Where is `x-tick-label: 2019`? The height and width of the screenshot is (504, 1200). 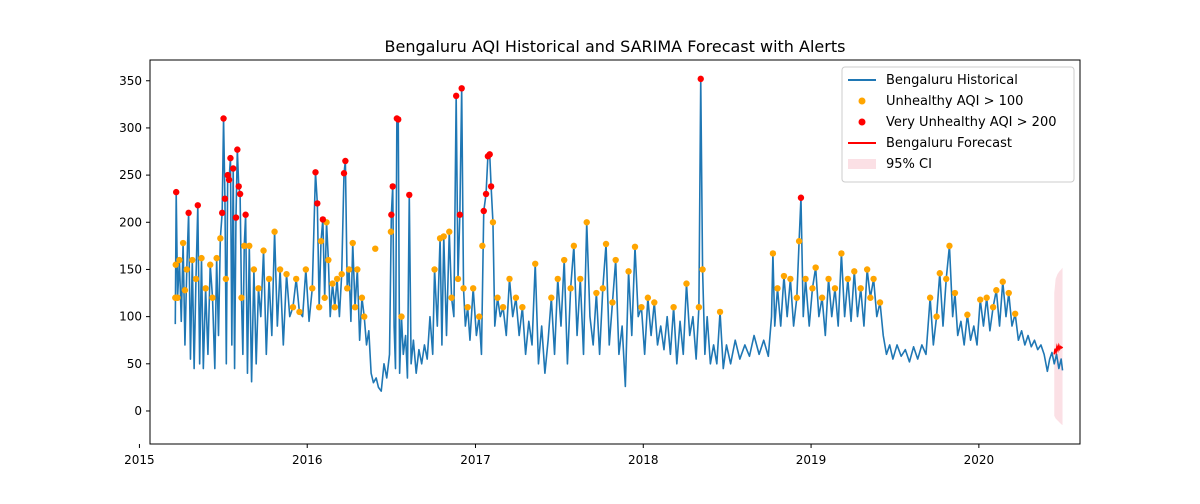
x-tick-label: 2019 is located at coordinates (811, 460).